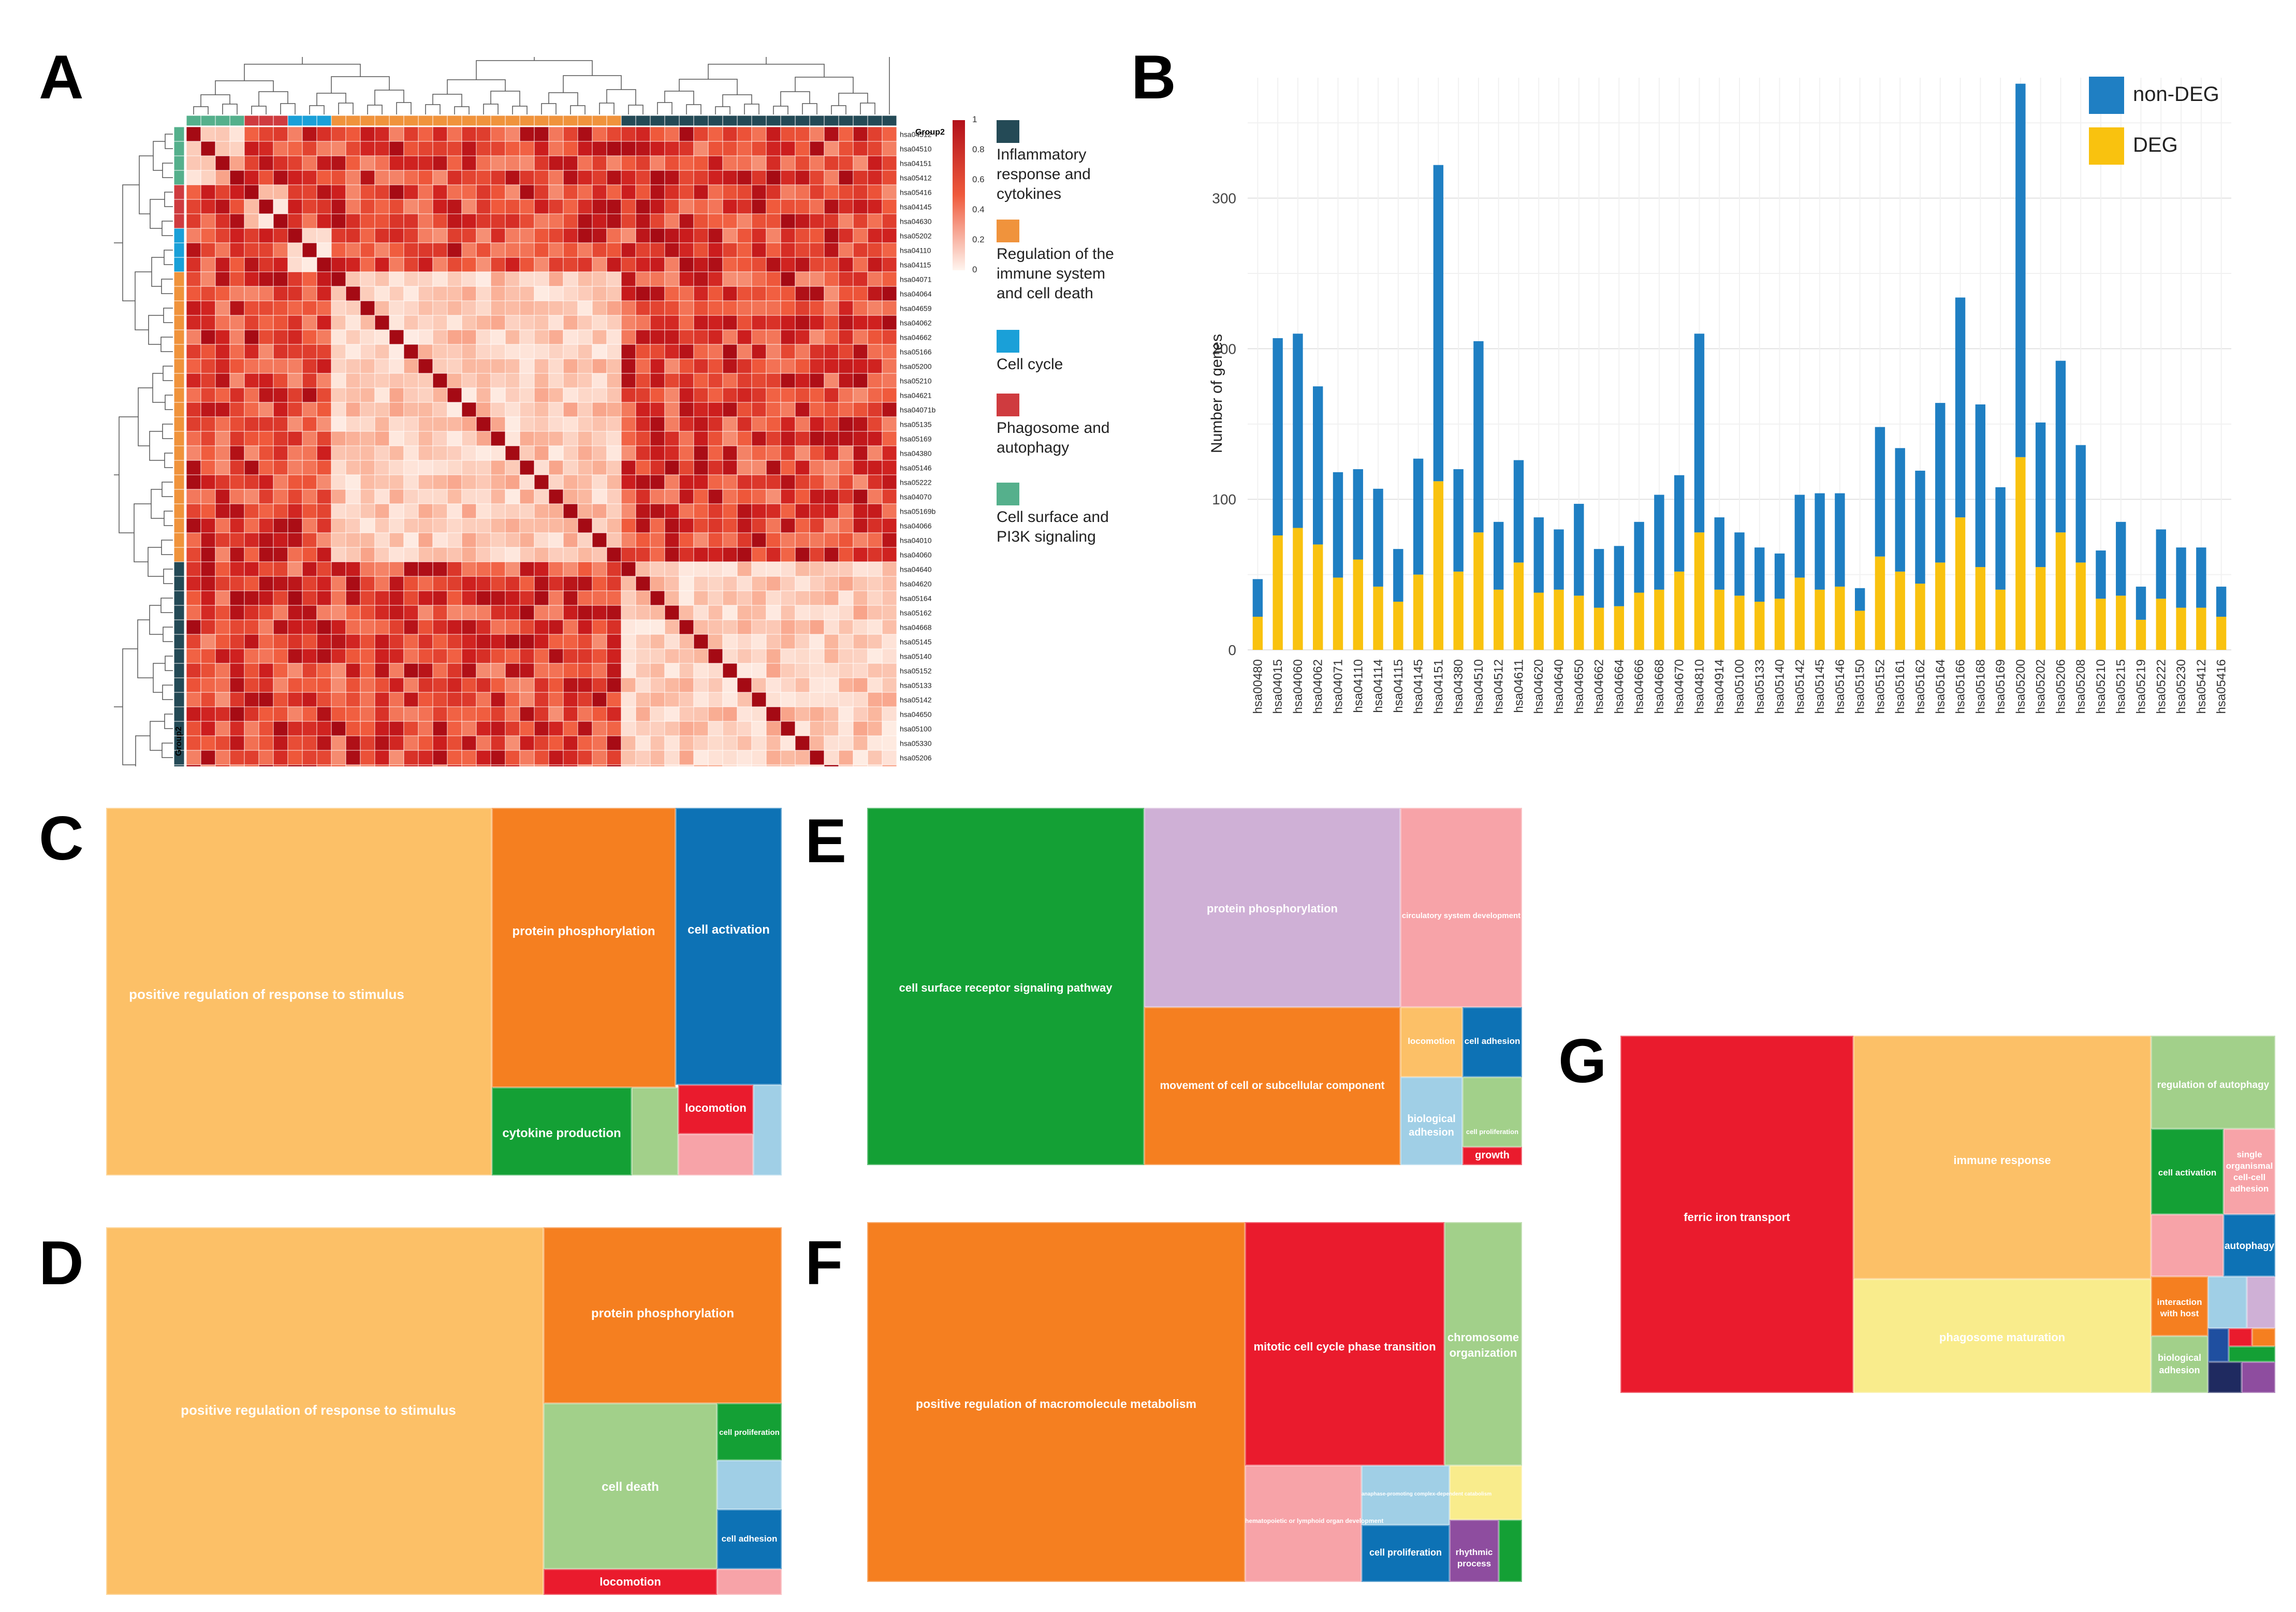 Image resolution: width=2296 pixels, height=1612 pixels. I want to click on dendrogram-branch, so click(520, 110).